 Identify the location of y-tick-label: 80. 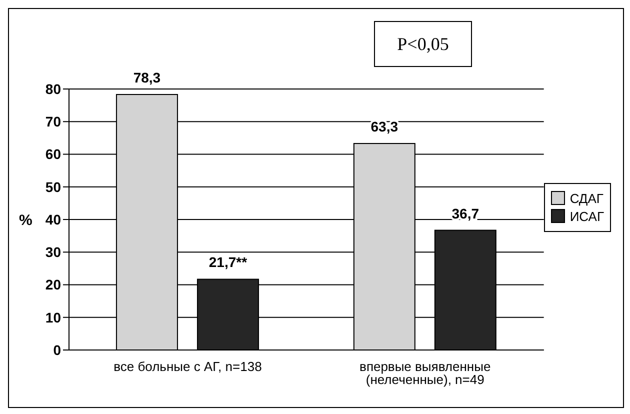
(53, 88).